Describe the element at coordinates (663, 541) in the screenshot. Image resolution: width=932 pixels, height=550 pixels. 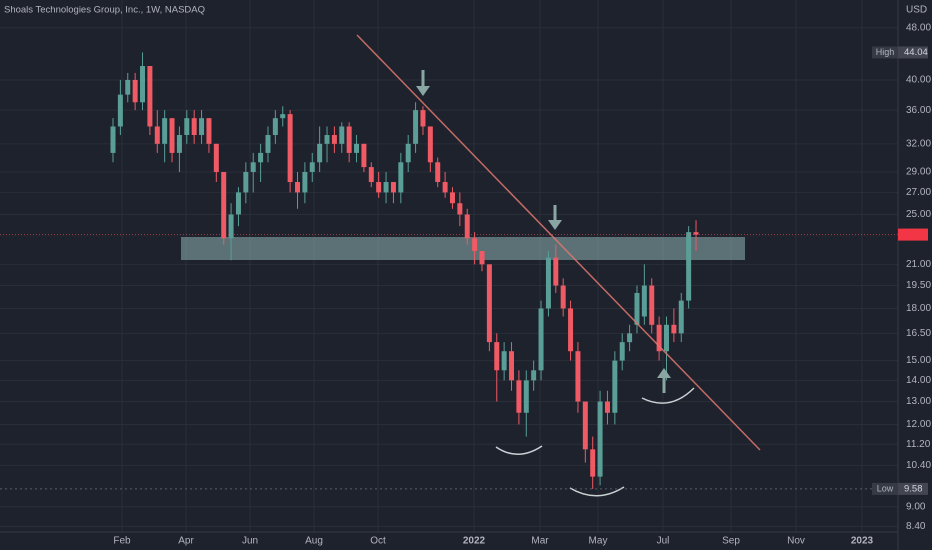
I see `x-tick-label: Jul` at that location.